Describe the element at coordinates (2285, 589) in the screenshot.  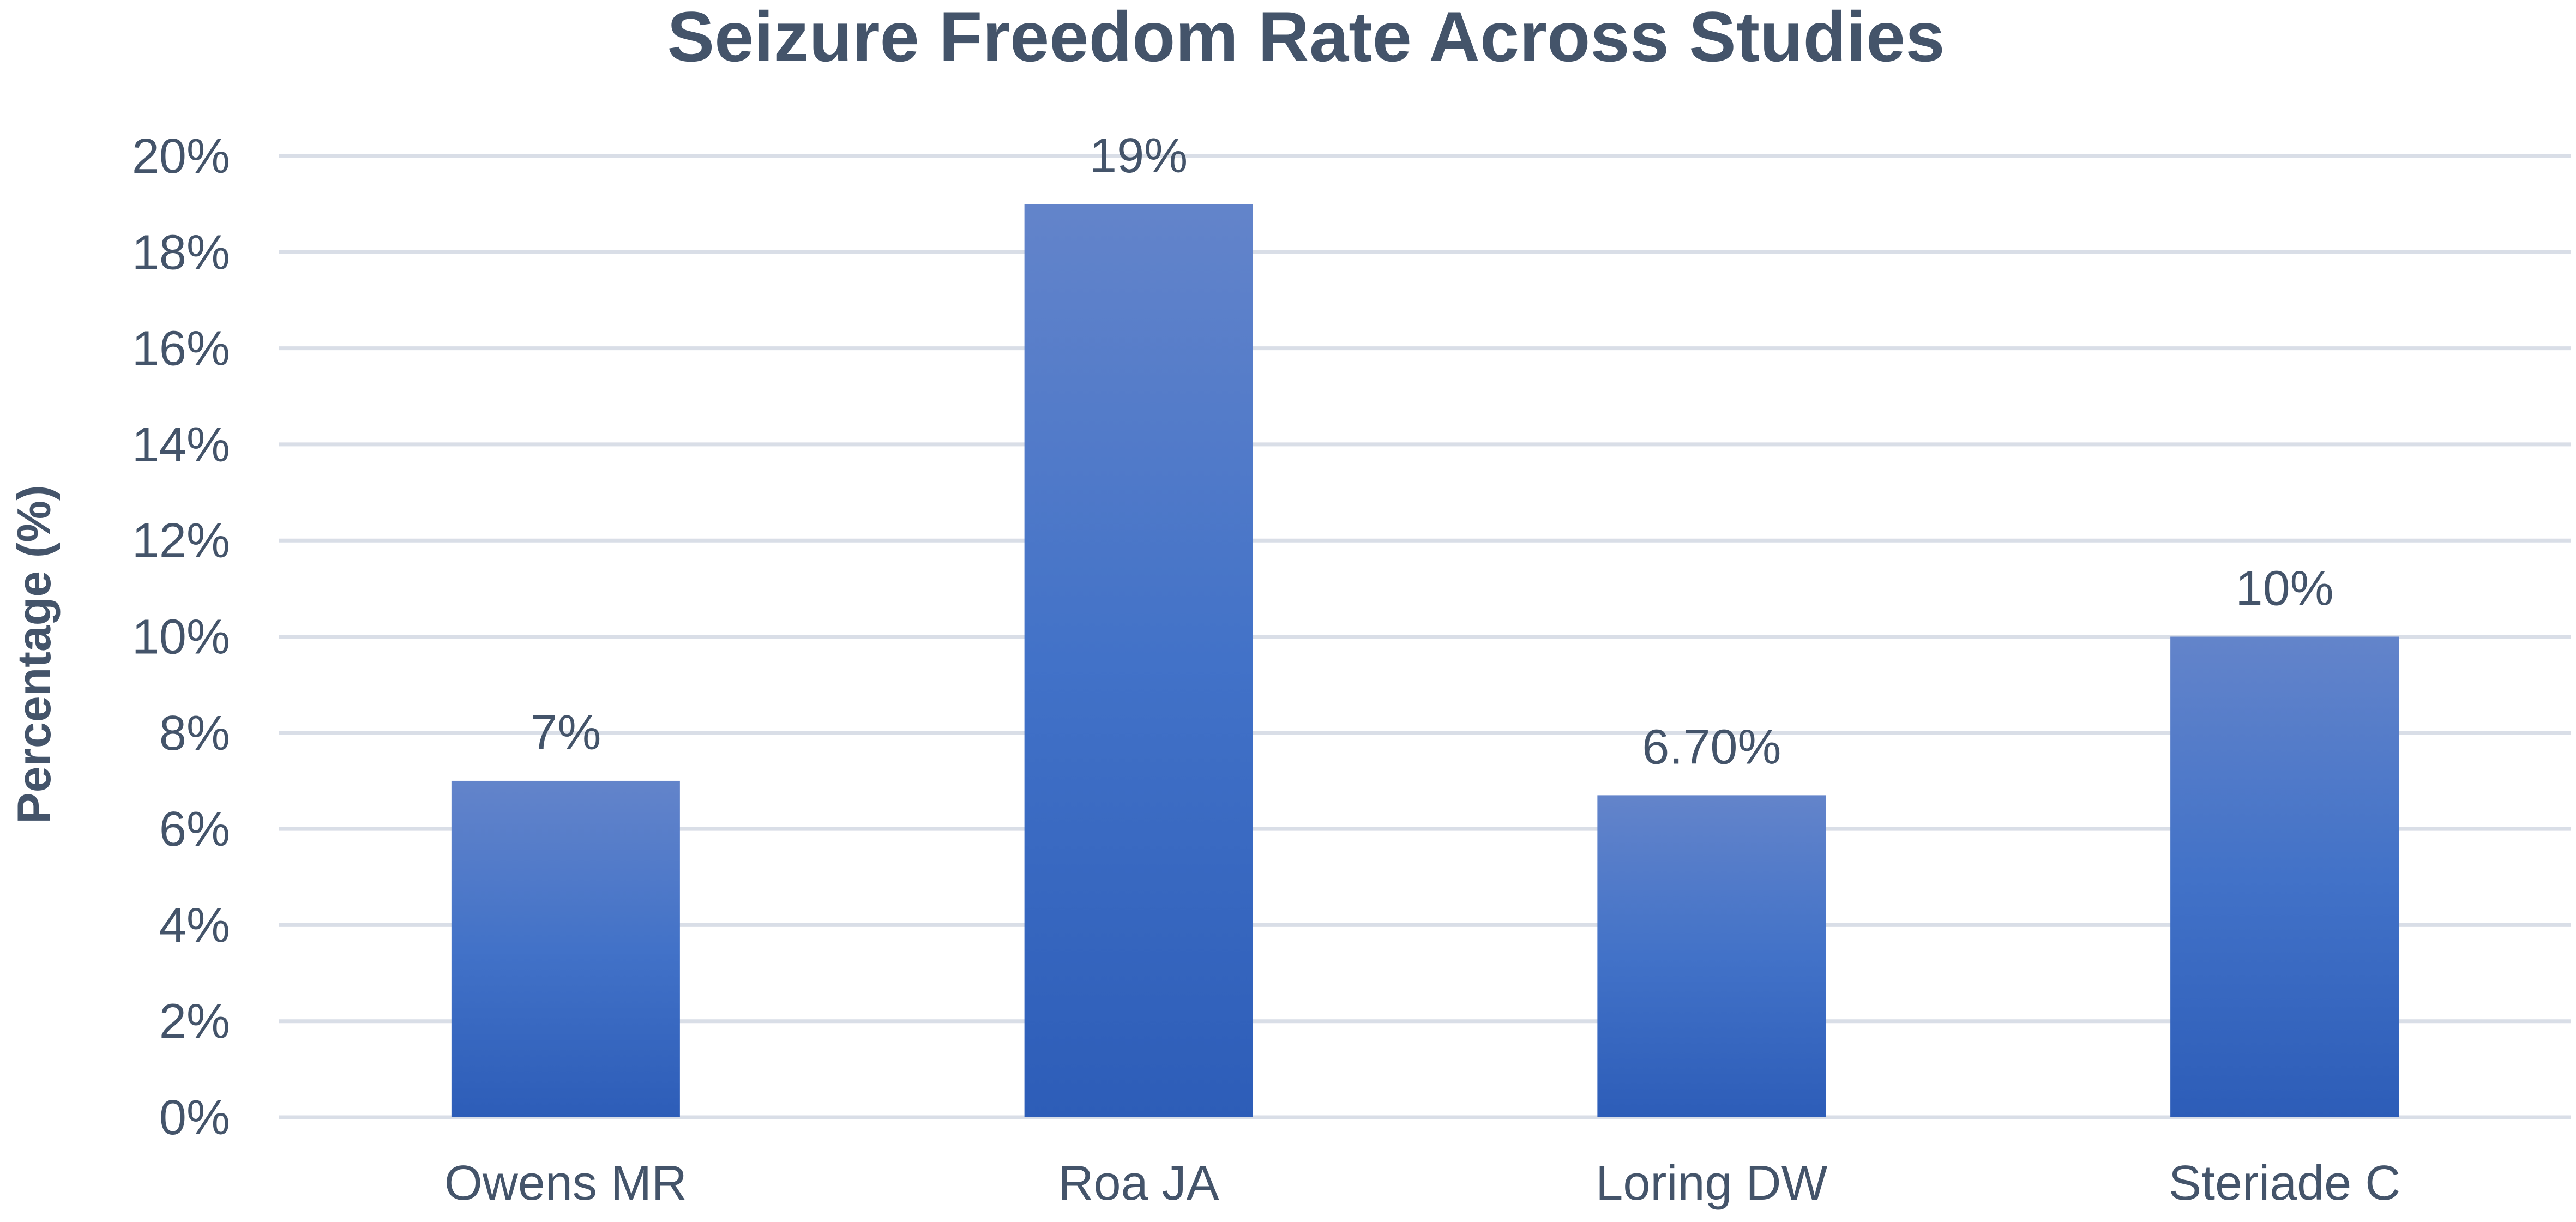
I see `data-label: 10%` at that location.